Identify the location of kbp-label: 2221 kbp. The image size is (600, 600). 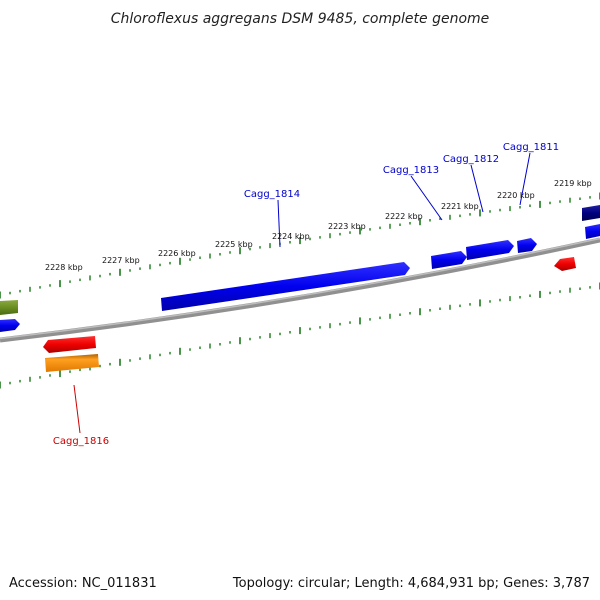
(460, 206).